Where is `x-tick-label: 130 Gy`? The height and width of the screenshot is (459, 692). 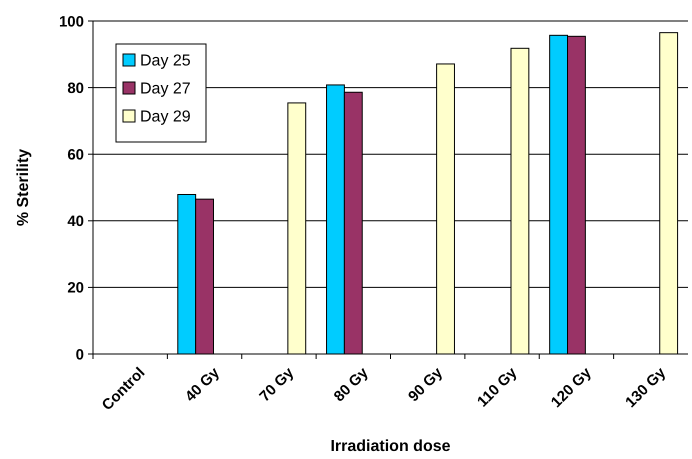
x-tick-label: 130 Gy is located at coordinates (646, 388).